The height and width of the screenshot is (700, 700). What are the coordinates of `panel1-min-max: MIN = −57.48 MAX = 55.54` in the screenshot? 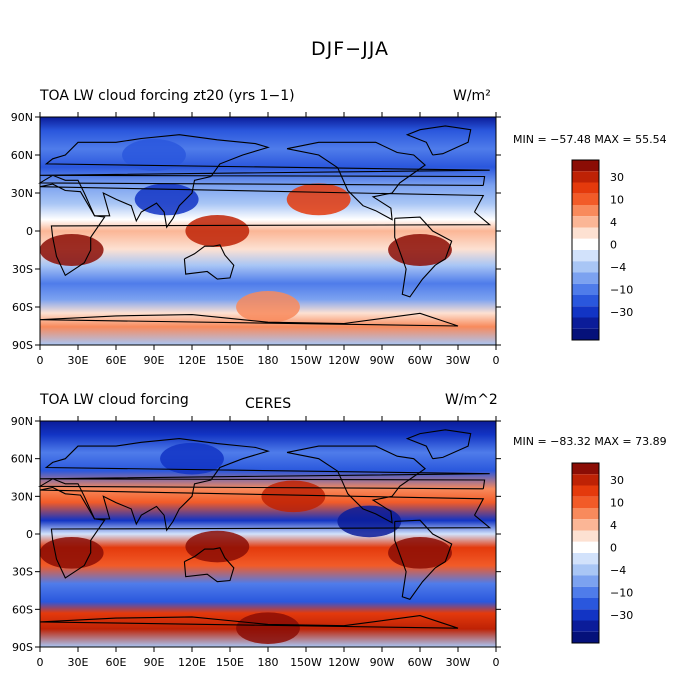 It's located at (590, 139).